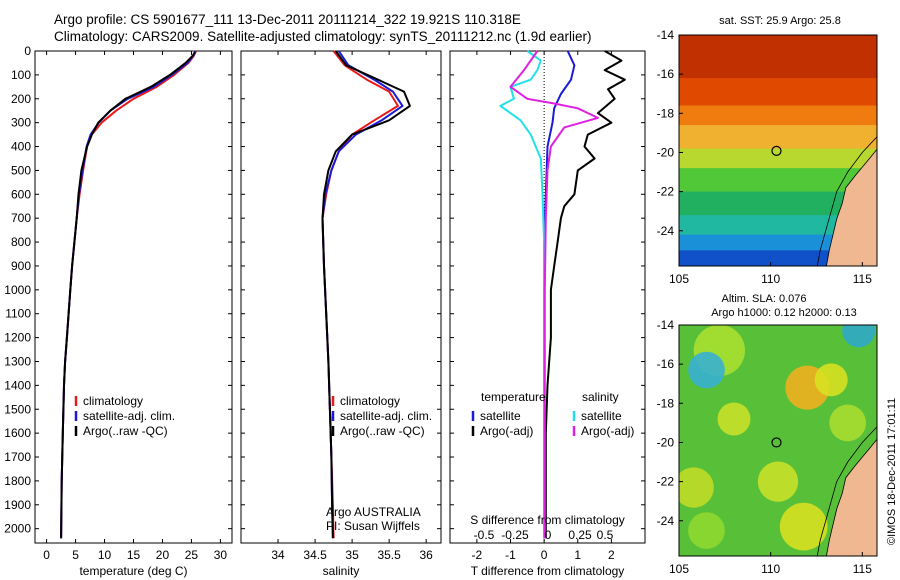 This screenshot has width=900, height=580. Describe the element at coordinates (341, 571) in the screenshot. I see `x-axis-label: salinity` at that location.